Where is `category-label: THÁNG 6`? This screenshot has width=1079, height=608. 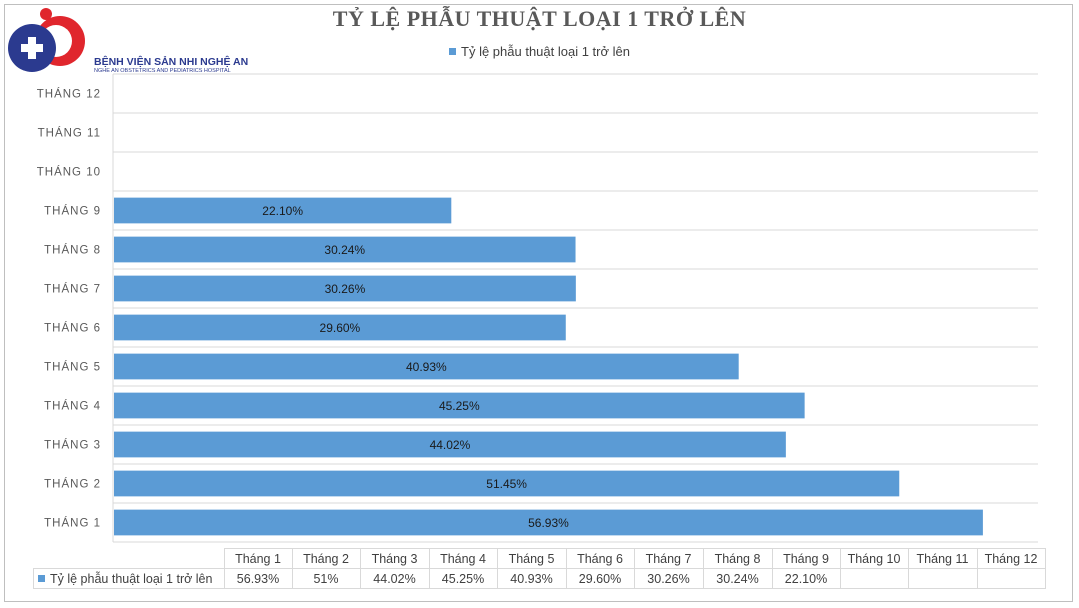
category-label: THÁNG 6 is located at coordinates (72, 328).